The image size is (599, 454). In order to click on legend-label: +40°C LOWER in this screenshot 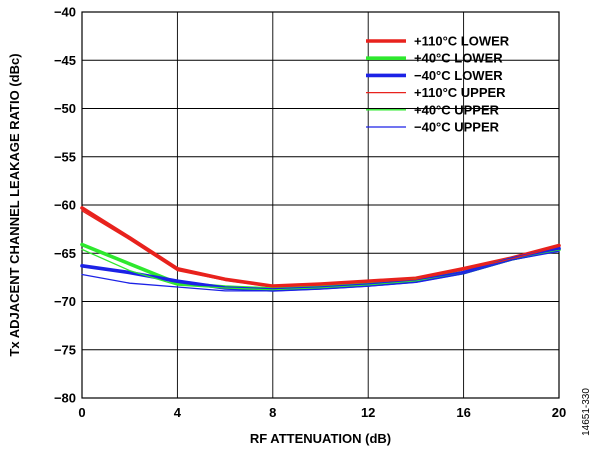, I will do `click(458, 58)`.